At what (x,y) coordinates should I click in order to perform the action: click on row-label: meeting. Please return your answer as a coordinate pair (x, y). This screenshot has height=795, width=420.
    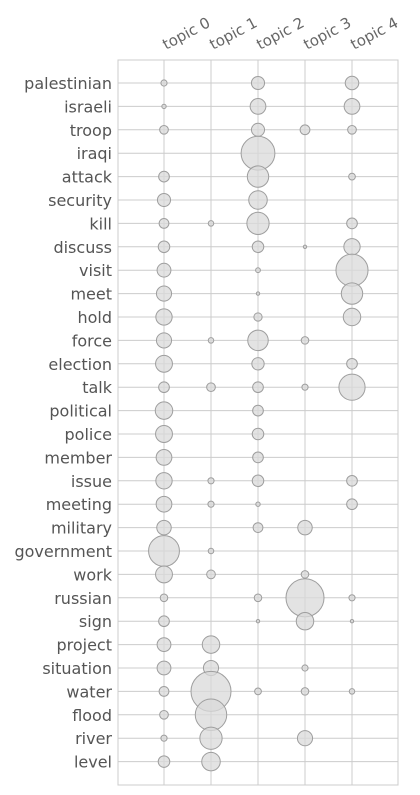
    Looking at the image, I should click on (79, 504).